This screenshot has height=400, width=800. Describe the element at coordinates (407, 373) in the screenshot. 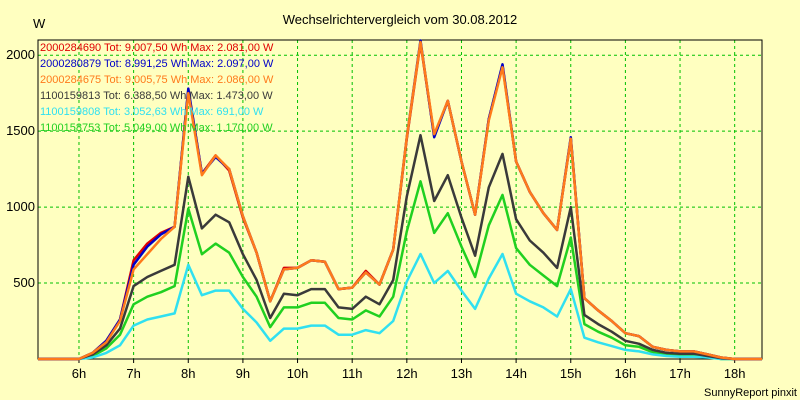

I see `x-tick-label: 12h` at that location.